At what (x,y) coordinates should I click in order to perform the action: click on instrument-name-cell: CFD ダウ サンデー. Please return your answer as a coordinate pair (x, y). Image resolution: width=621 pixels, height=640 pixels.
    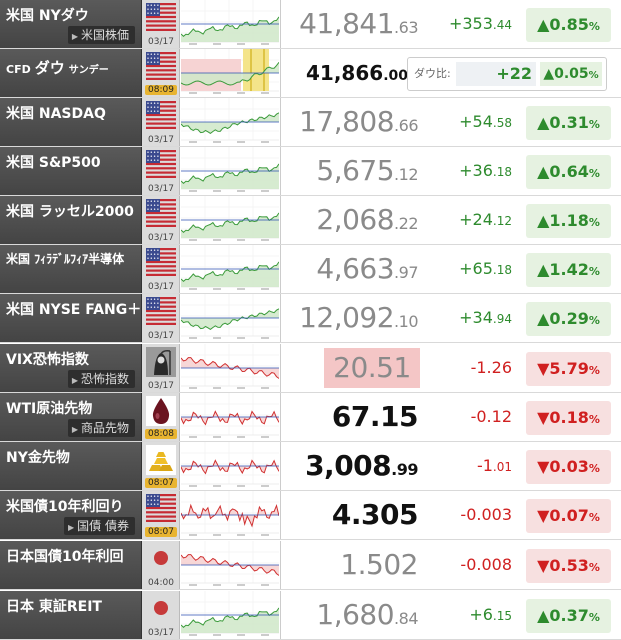
    Looking at the image, I should click on (71, 73).